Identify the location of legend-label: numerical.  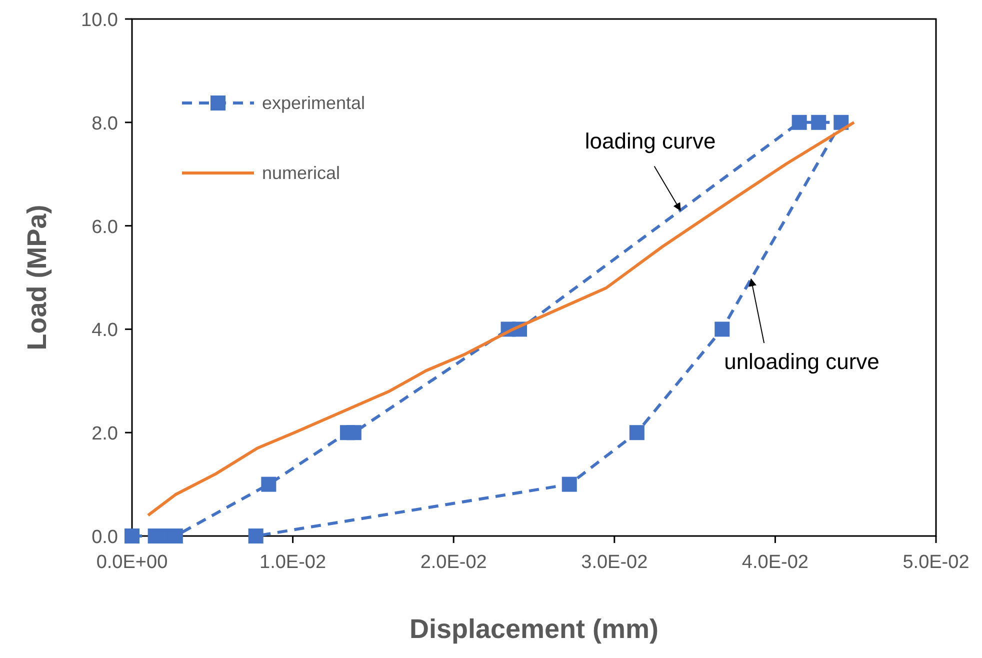
(301, 173).